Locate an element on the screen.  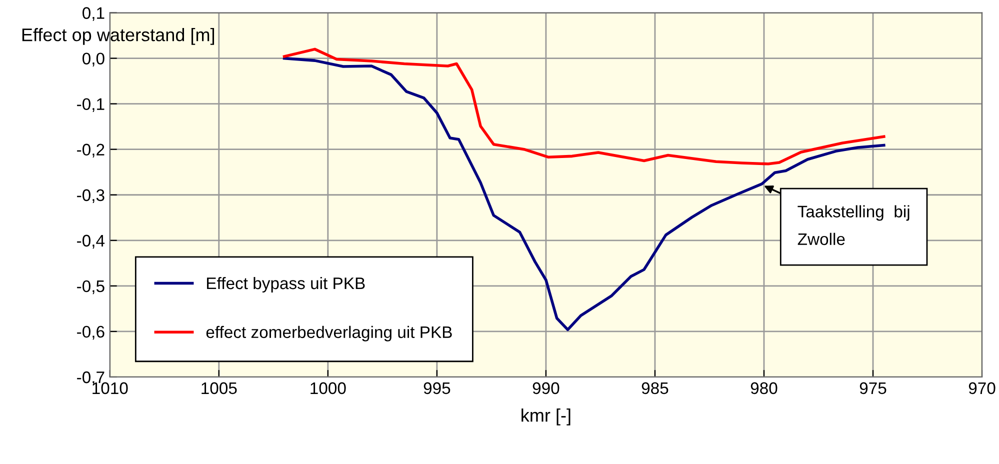
y-tick-label: 0,0 is located at coordinates (93, 59).